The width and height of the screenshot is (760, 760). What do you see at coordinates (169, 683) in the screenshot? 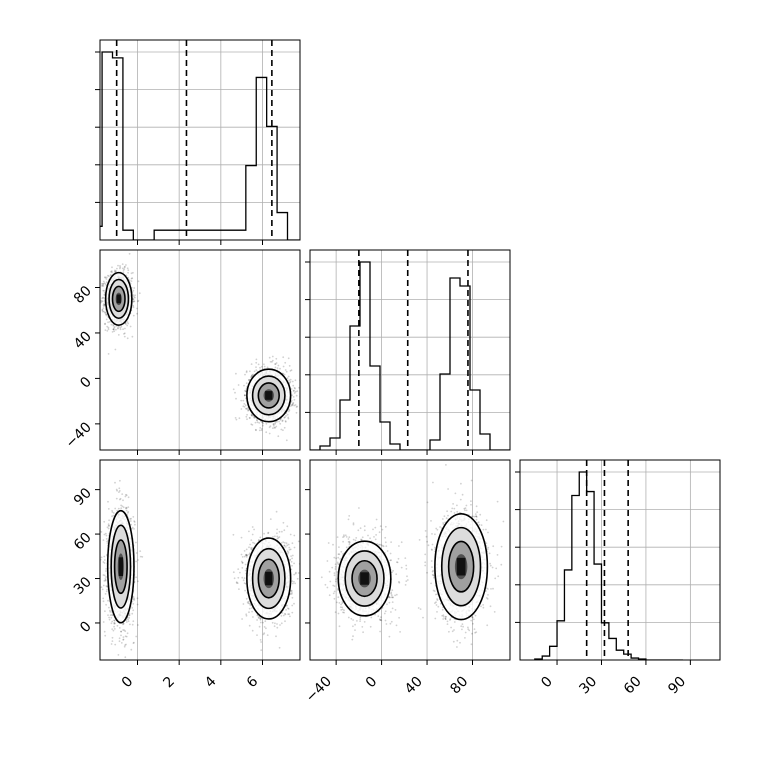
I see `x-tick-label: 2` at bounding box center [169, 683].